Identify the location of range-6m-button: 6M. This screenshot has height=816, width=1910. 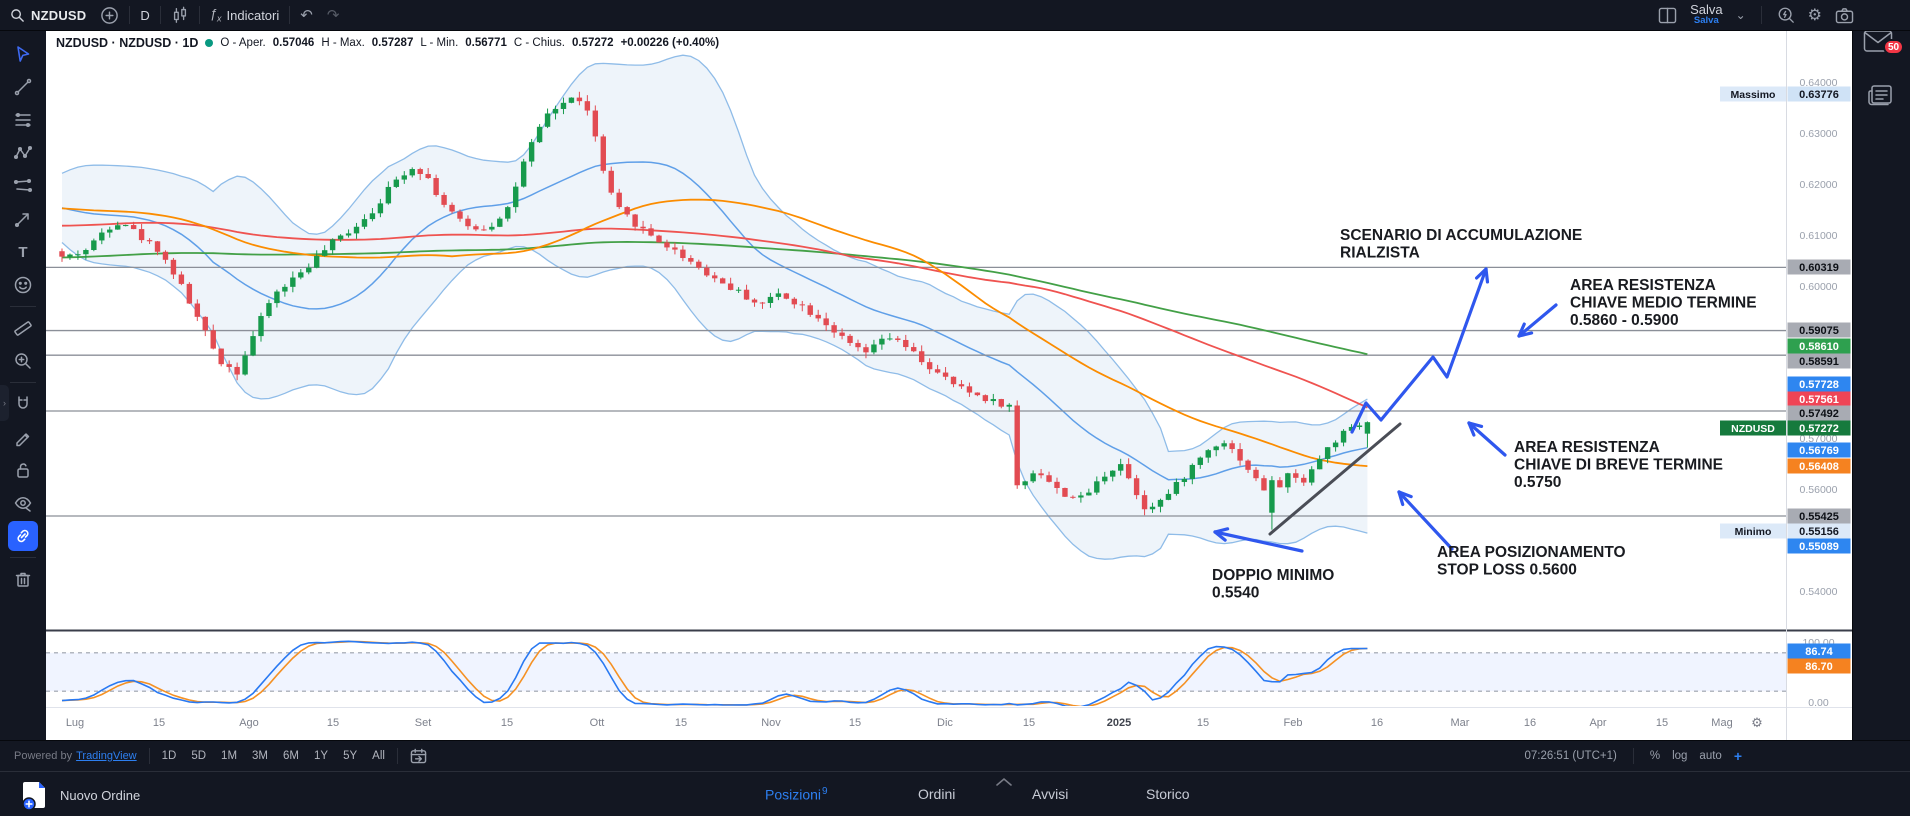
(291, 756).